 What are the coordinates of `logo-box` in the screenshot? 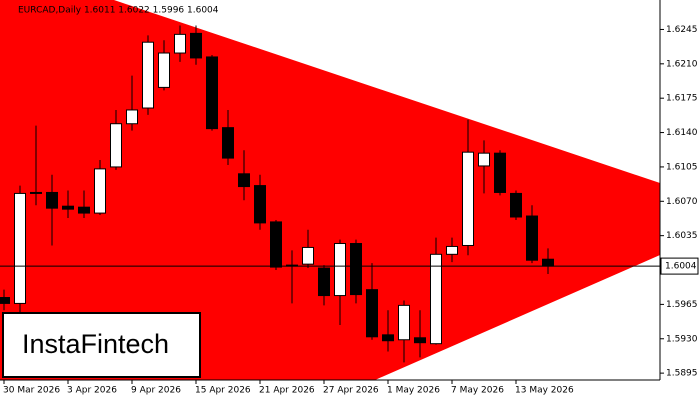 It's located at (101, 345).